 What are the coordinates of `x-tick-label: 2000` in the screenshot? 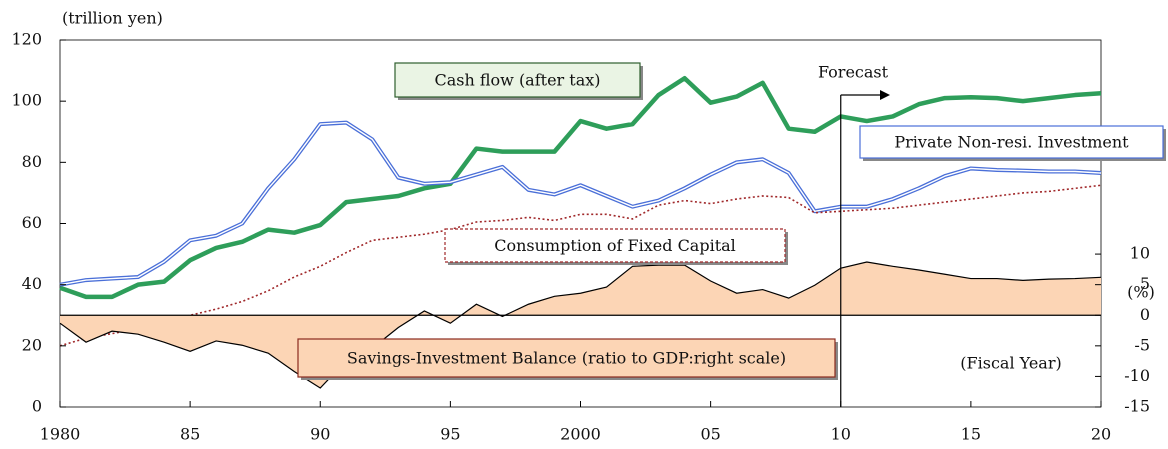 It's located at (580, 434).